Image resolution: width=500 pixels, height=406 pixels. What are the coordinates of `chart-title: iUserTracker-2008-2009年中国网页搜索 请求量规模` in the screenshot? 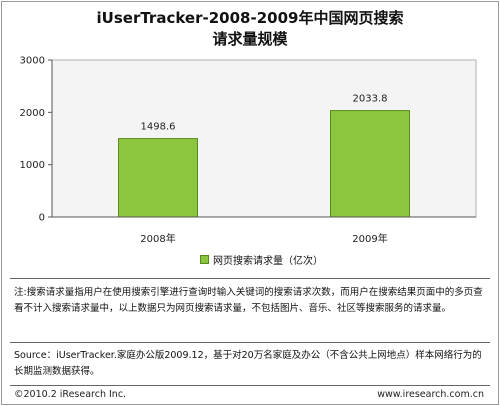 It's located at (250, 29).